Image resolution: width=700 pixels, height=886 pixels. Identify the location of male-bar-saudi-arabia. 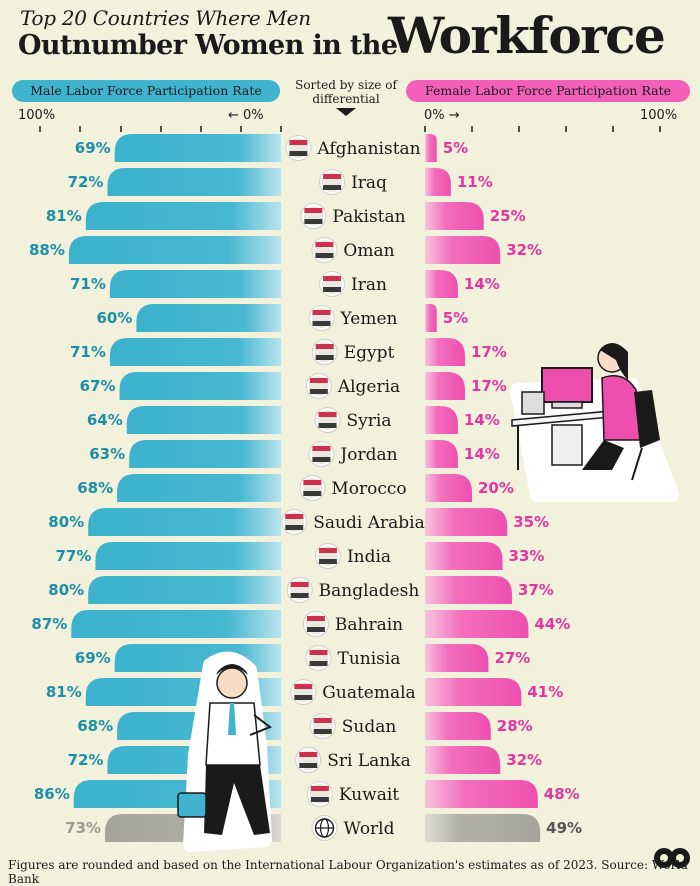
(184, 522).